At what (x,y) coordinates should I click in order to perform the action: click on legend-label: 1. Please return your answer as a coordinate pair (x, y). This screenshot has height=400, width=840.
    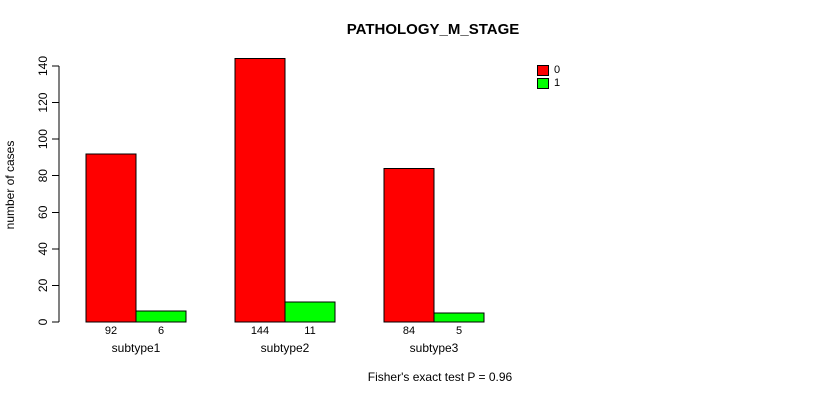
    Looking at the image, I should click on (557, 83).